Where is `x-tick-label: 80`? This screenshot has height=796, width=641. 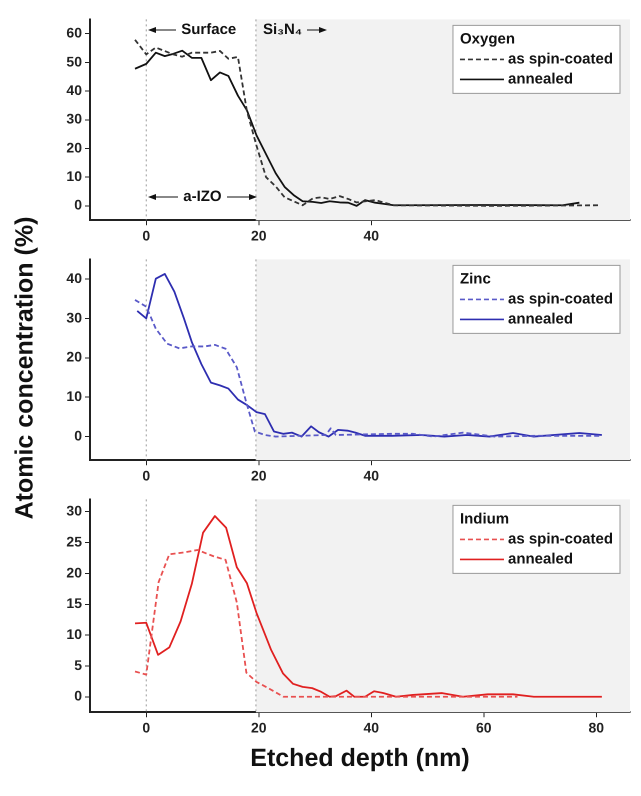
x-tick-label: 80 is located at coordinates (596, 727).